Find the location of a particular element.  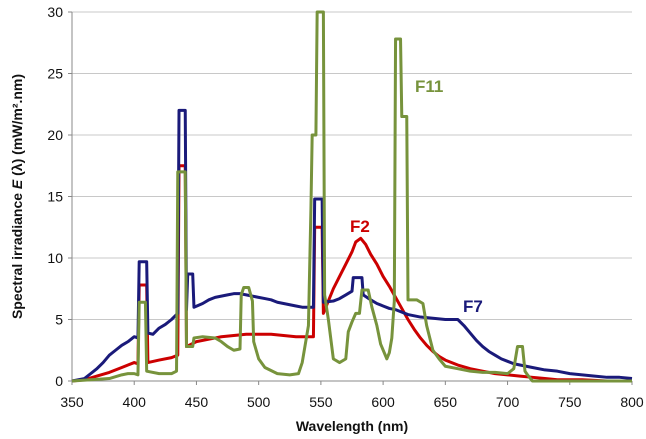

series-label-f2: F2 is located at coordinates (360, 226).